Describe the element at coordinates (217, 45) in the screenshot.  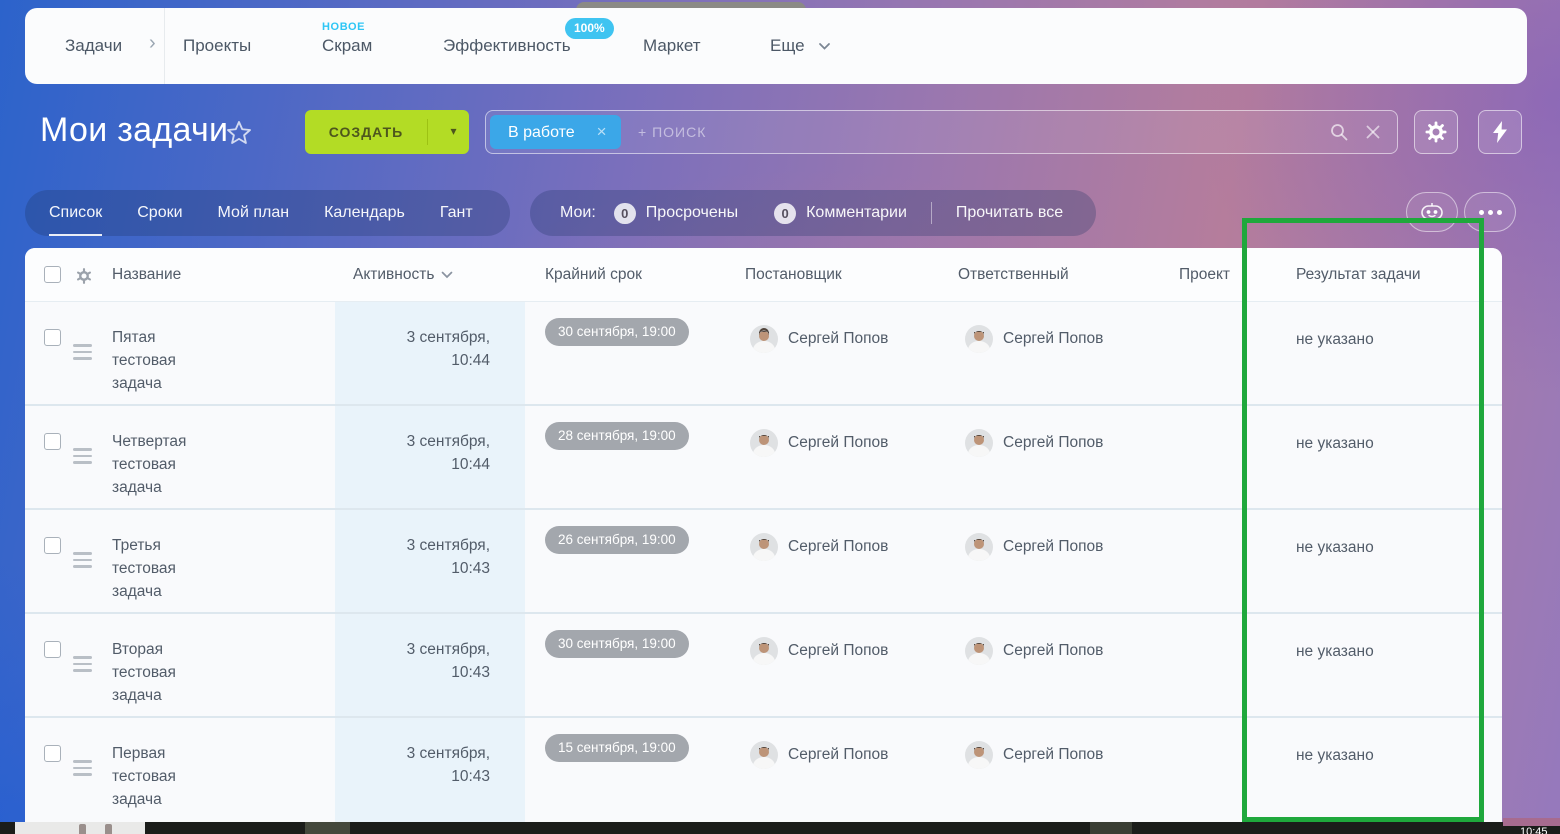
I see `nav-item-projects: Проекты` at that location.